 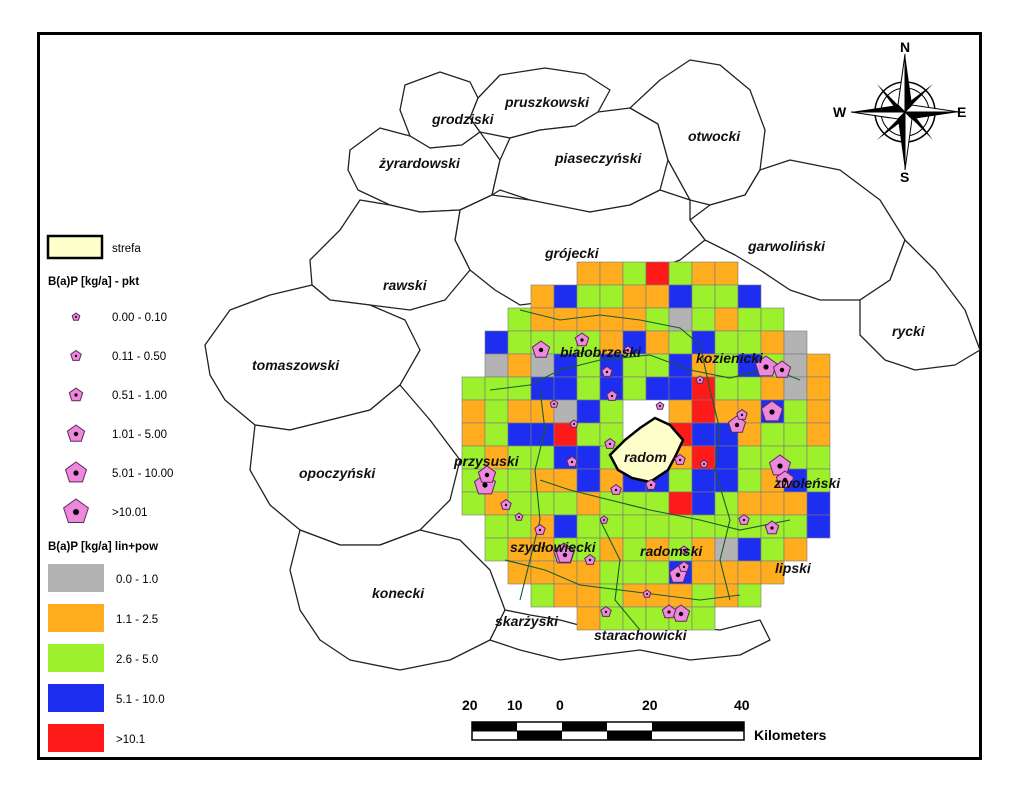 I want to click on label-starachowicki: starachowicki, so click(x=641, y=635).